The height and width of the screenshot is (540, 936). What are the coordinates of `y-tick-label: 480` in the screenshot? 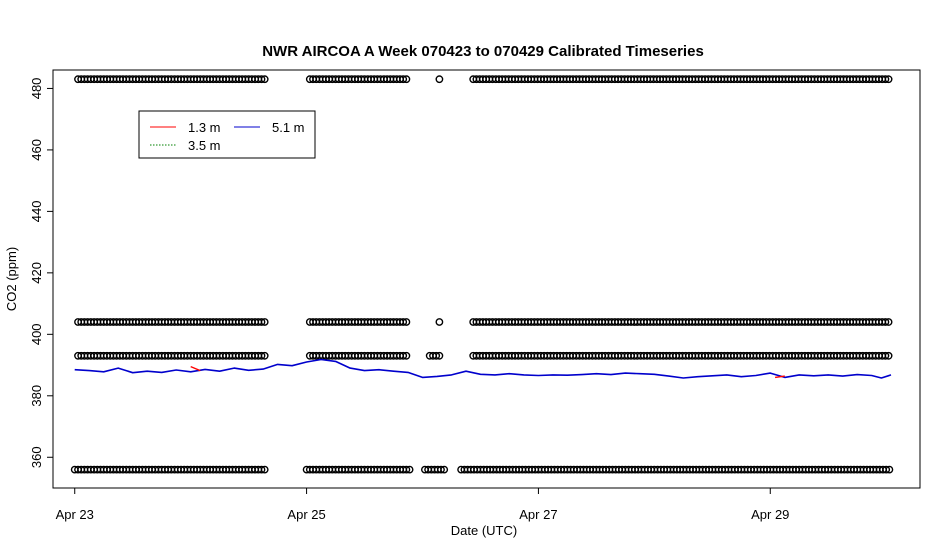 It's located at (36, 89).